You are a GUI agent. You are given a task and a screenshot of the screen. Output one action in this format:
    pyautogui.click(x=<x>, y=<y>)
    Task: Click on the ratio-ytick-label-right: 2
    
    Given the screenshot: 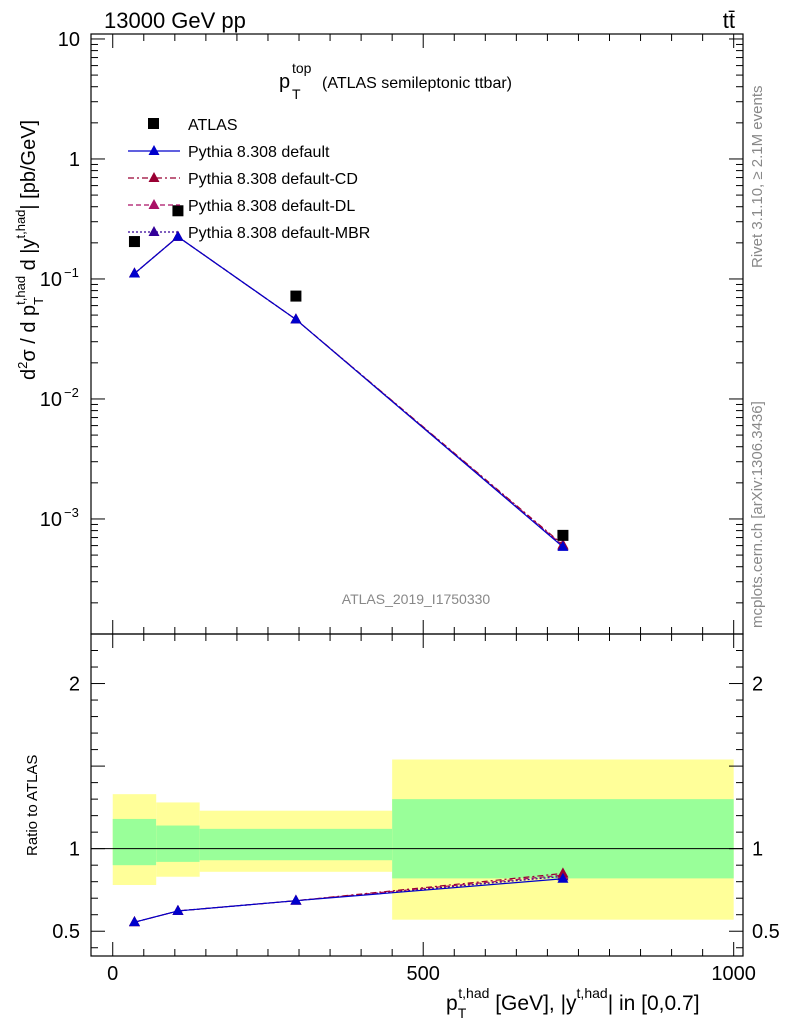 What is the action you would take?
    pyautogui.click(x=757, y=685)
    